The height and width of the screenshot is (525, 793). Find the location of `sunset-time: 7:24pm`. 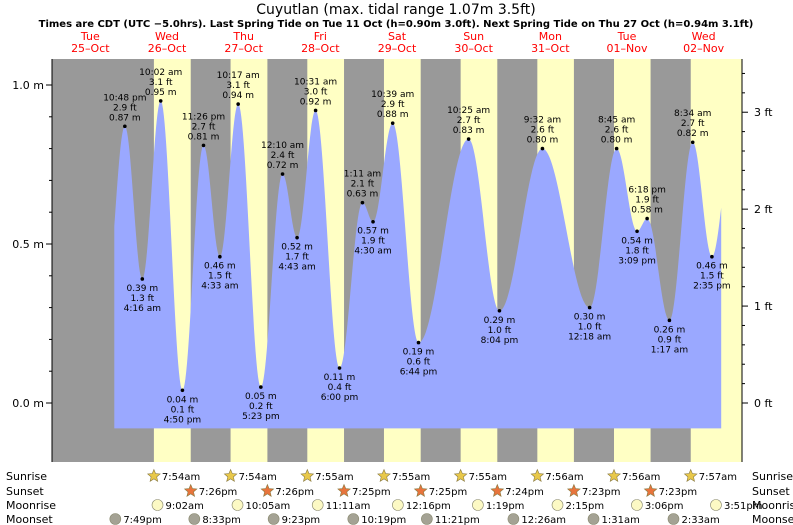

sunset-time: 7:24pm is located at coordinates (524, 492).